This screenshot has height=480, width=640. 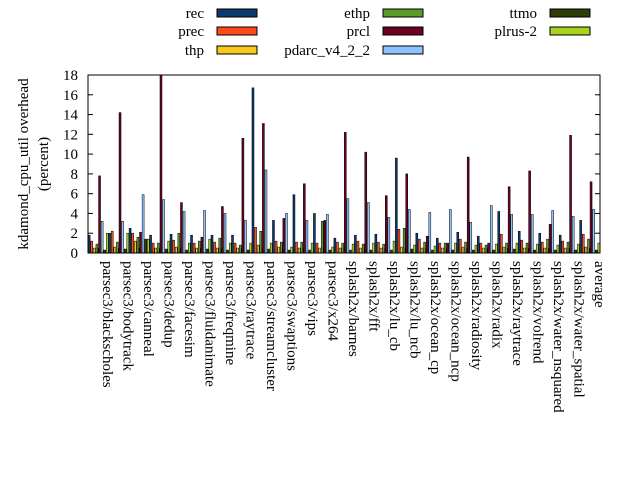 I want to click on y-axis-label-line: kdamond_cpu_util overhead, so click(x=24, y=164).